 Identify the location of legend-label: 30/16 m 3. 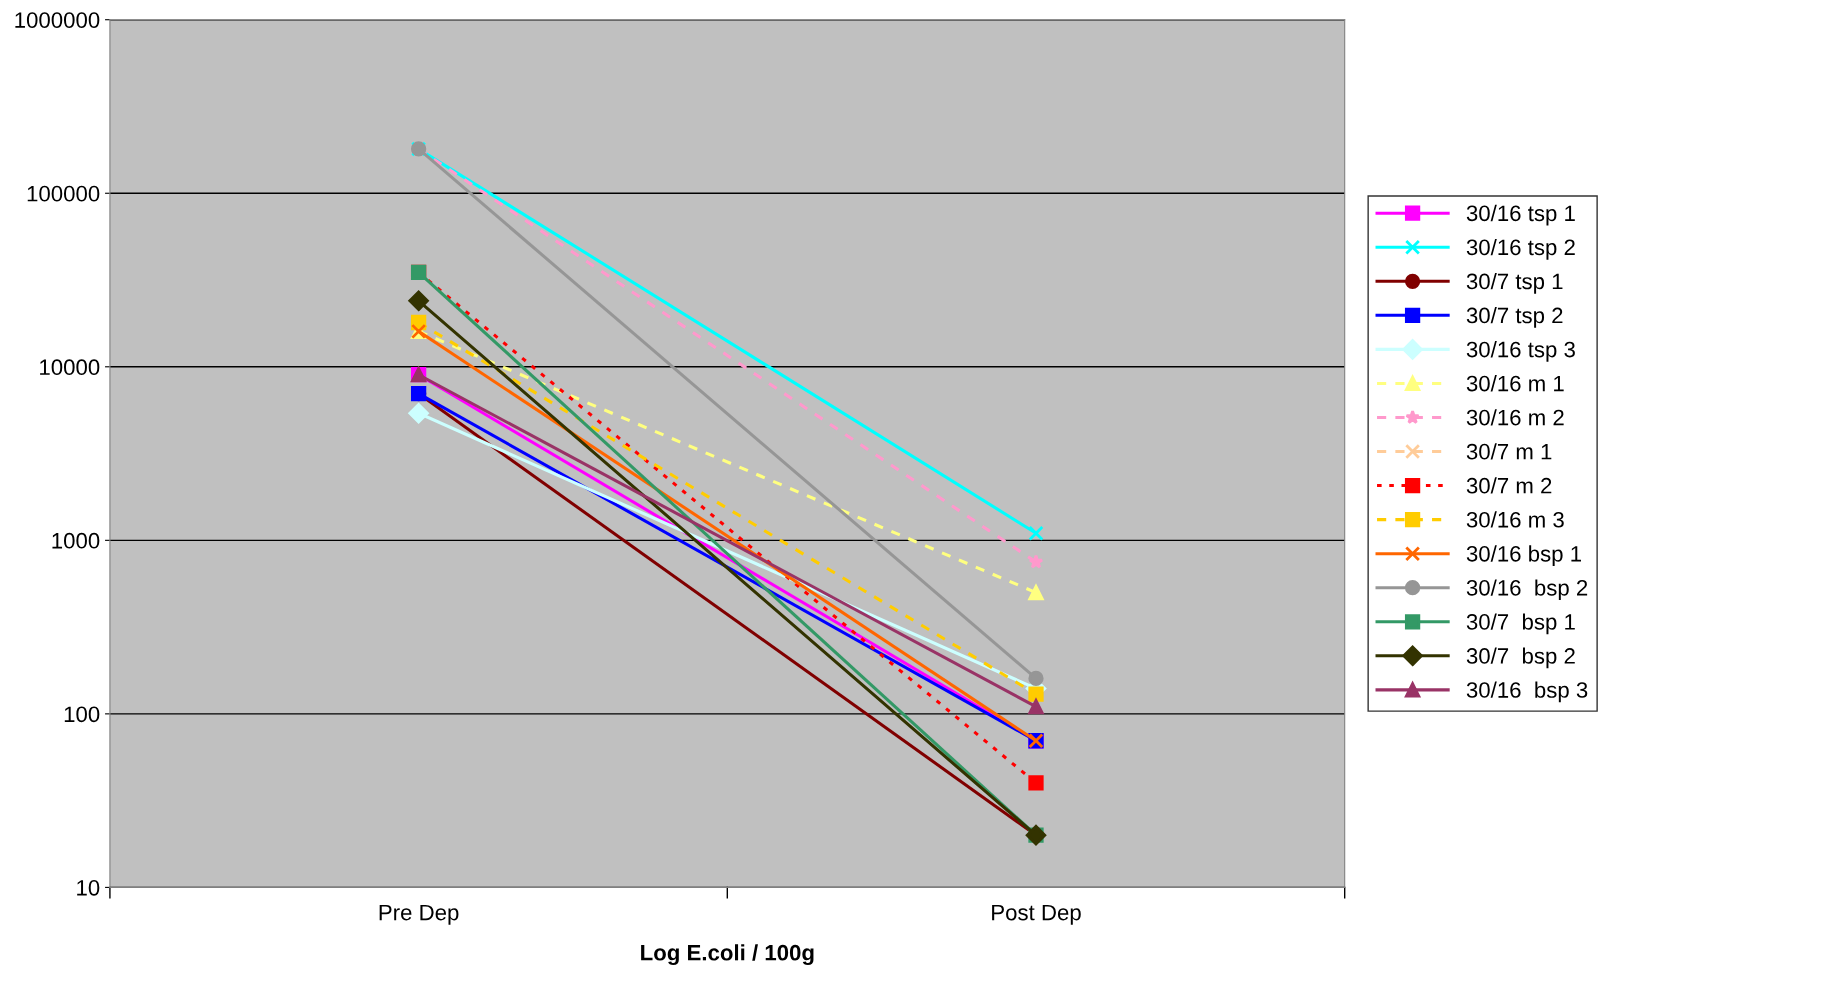
(1515, 519).